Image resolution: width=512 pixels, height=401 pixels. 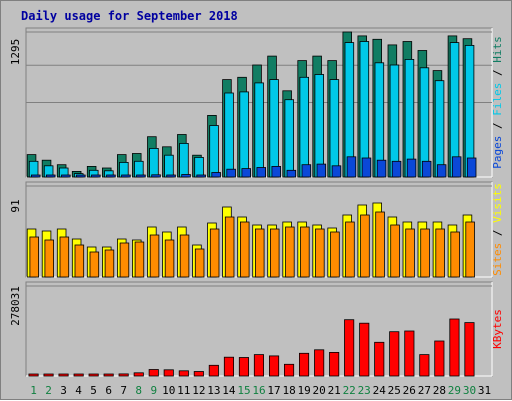 What do you see at coordinates (15, 205) in the screenshot?
I see `y-axis-max-label: 91` at bounding box center [15, 205].